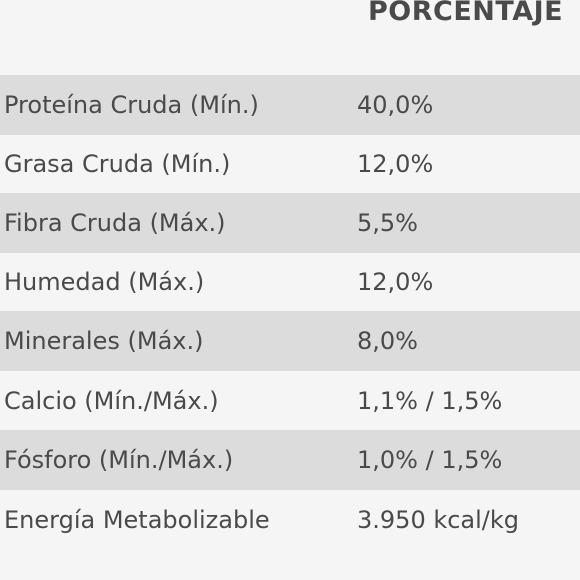 The width and height of the screenshot is (580, 580). Describe the element at coordinates (117, 164) in the screenshot. I see `nutrient-label: Grasa Cruda (Mín.)` at that location.